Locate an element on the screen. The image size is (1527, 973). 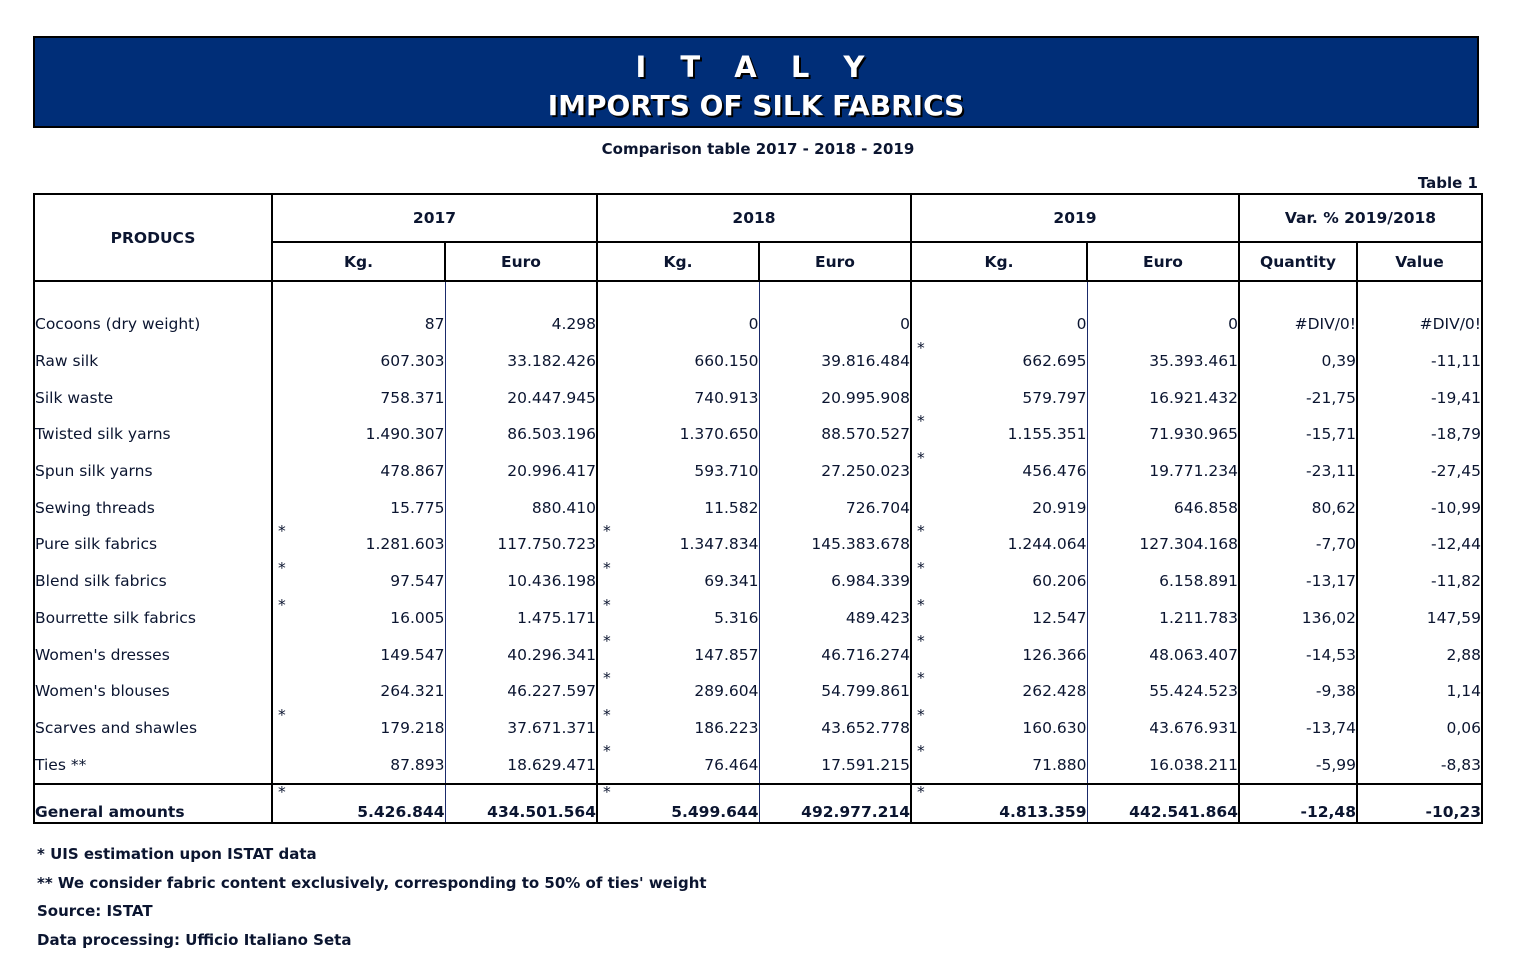
euro-2018-value: 27.250.023 is located at coordinates (865, 471).